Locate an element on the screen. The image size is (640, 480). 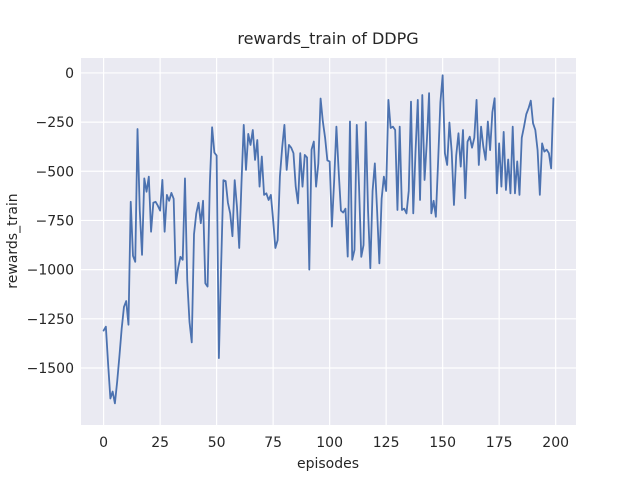
y-tick-label: −750 is located at coordinates (55, 221).